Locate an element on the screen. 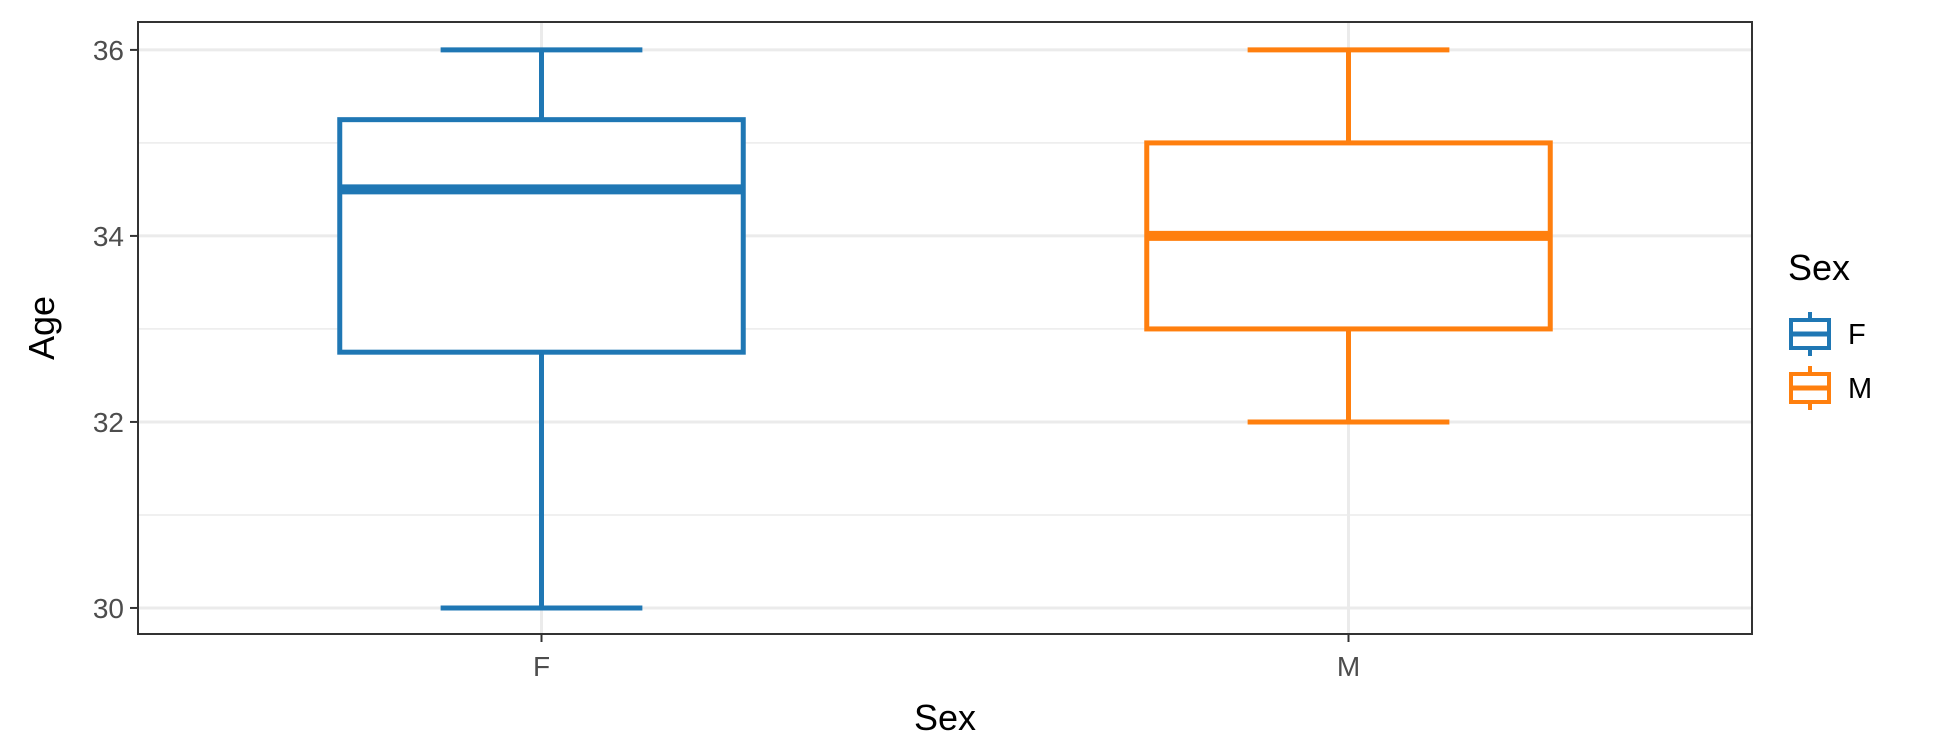 The width and height of the screenshot is (1944, 756). y-tick-label: 30 is located at coordinates (108, 608).